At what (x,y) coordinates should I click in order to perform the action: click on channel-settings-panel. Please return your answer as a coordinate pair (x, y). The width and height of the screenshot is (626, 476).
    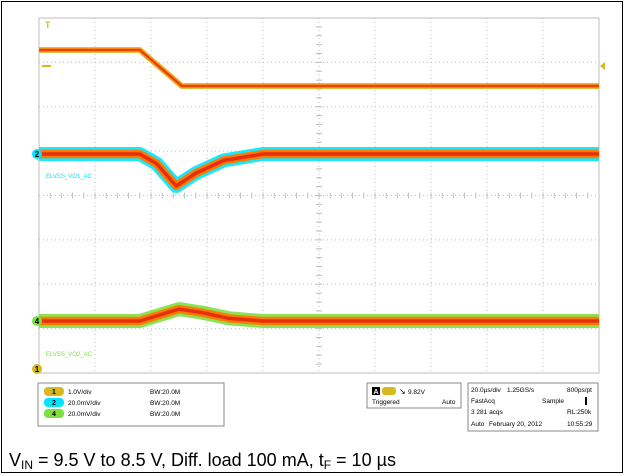
    Looking at the image, I should click on (131, 404).